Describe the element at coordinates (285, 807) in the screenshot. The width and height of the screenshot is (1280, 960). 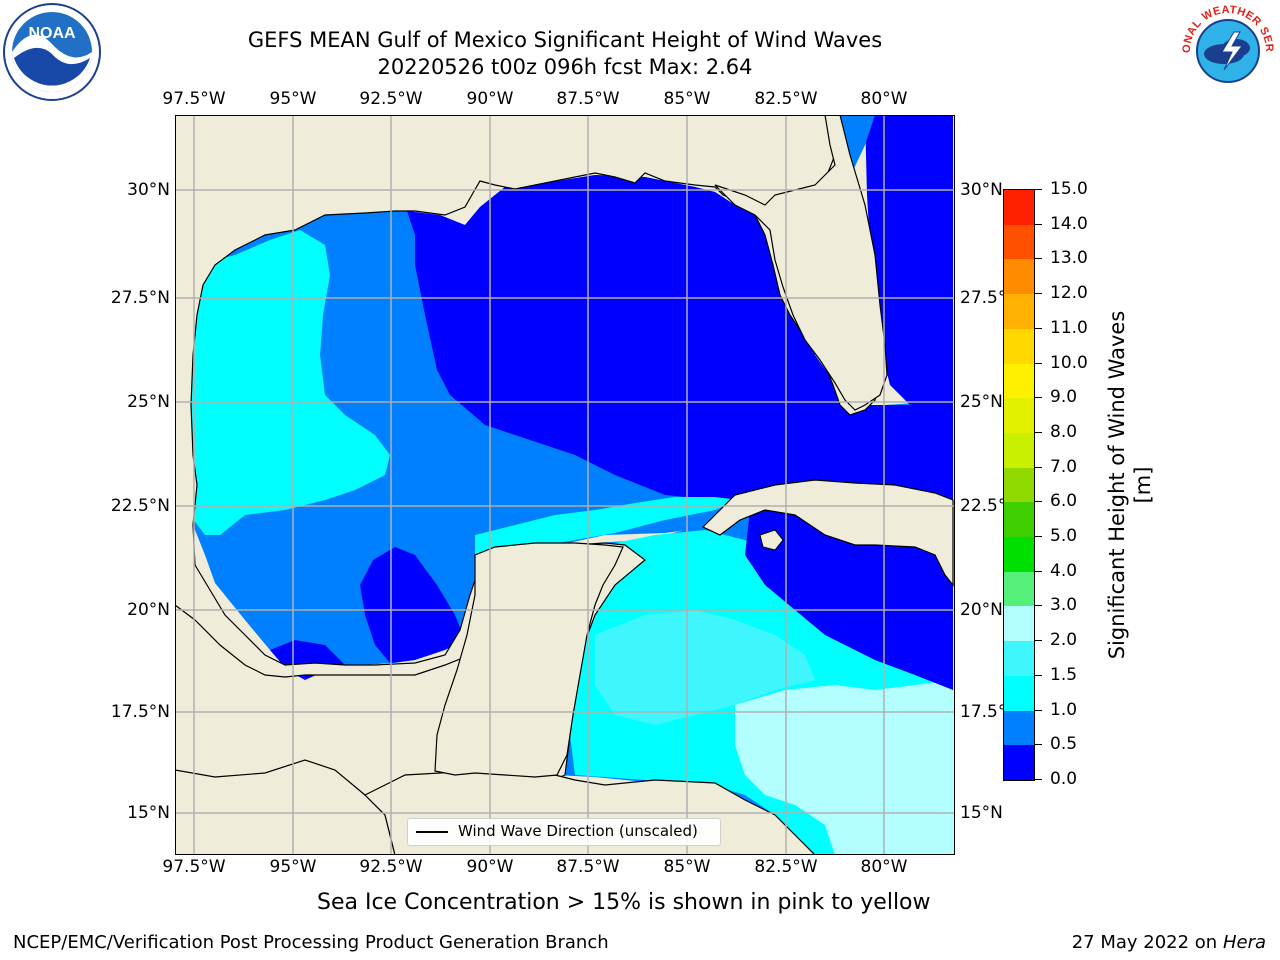
I see `land-central-america` at that location.